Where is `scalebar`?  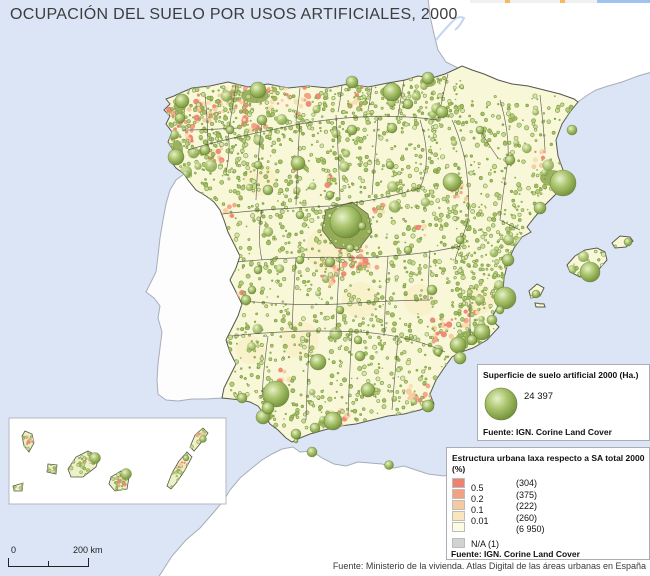 scalebar is located at coordinates (48, 562).